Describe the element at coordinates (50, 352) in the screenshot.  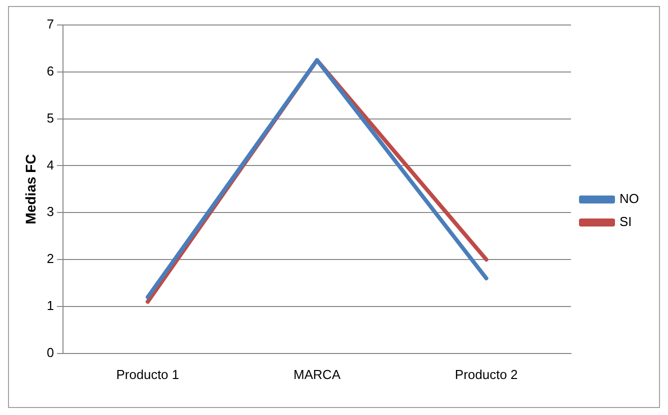
I see `y-tick-label: 0` at that location.